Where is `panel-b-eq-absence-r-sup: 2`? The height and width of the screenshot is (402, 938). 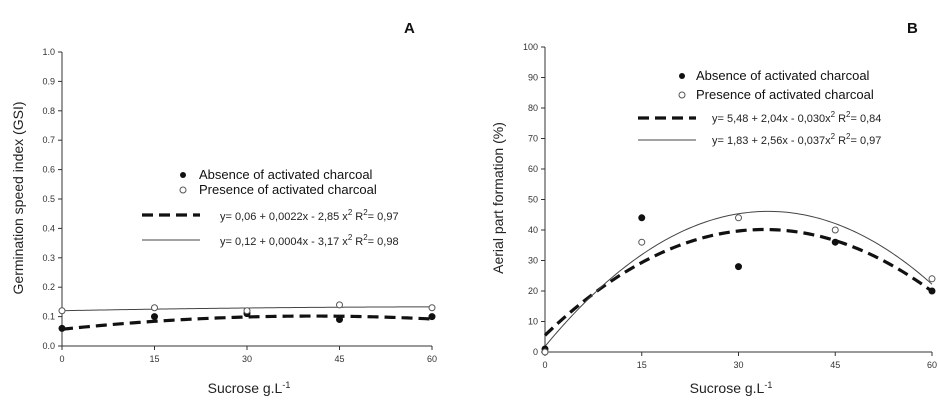
panel-b-eq-absence-r-sup: 2 is located at coordinates (848, 114).